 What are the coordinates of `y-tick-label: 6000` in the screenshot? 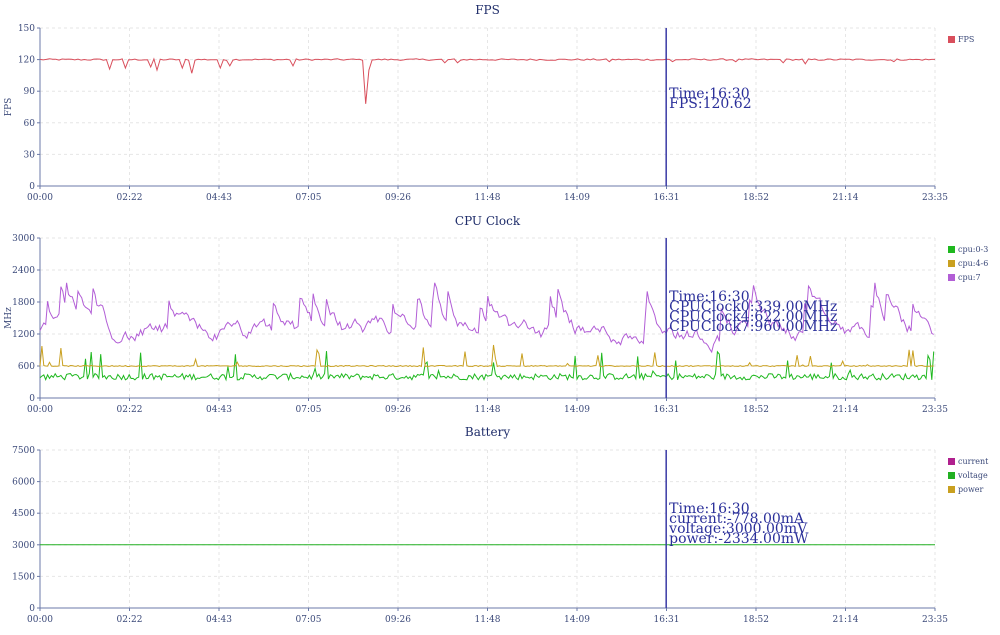 It's located at (23, 483).